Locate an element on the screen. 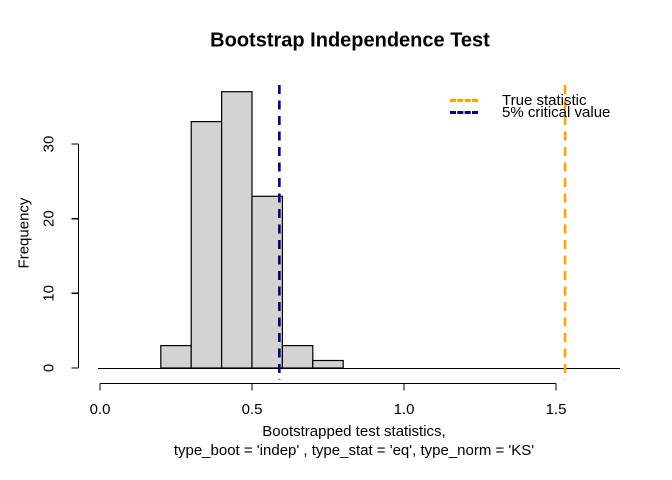 Image resolution: width=672 pixels, height=480 pixels. dashed-line-swatch-orange is located at coordinates (464, 100).